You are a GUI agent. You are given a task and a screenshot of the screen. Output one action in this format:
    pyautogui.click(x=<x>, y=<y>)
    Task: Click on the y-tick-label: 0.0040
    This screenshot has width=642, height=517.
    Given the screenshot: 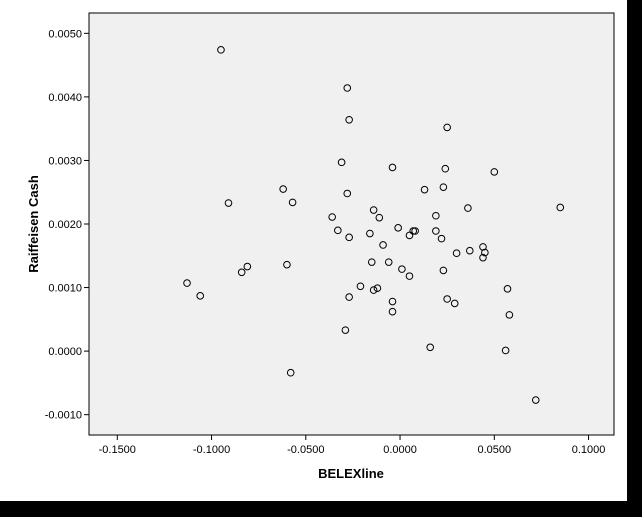 What is the action you would take?
    pyautogui.click(x=65, y=98)
    